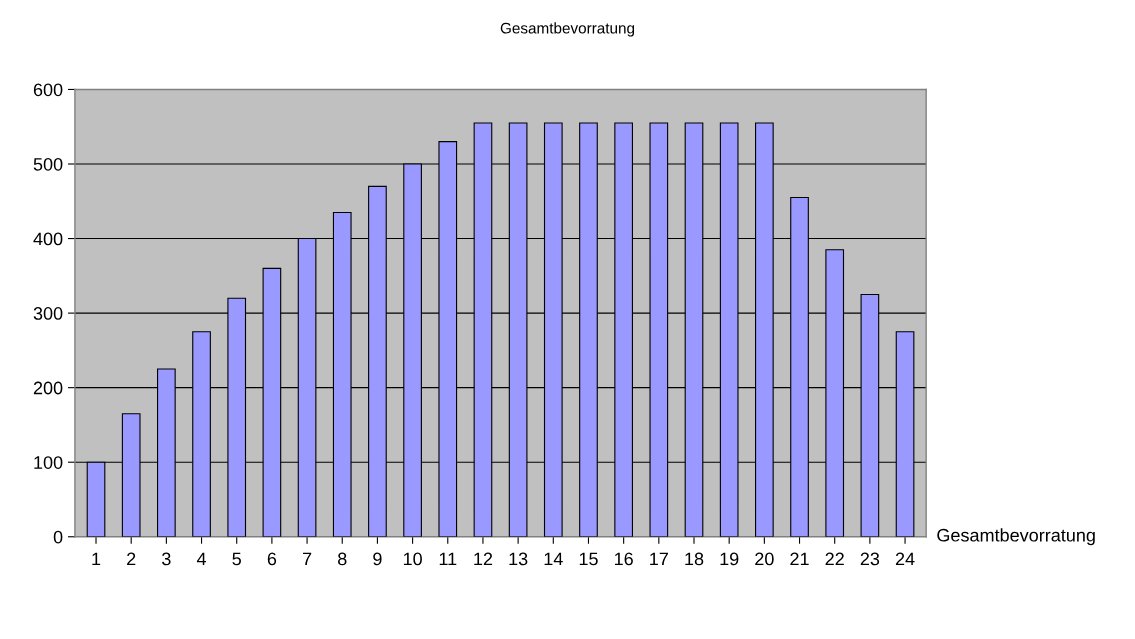 This screenshot has width=1135, height=639. What do you see at coordinates (659, 559) in the screenshot?
I see `x-tick-label: 17` at bounding box center [659, 559].